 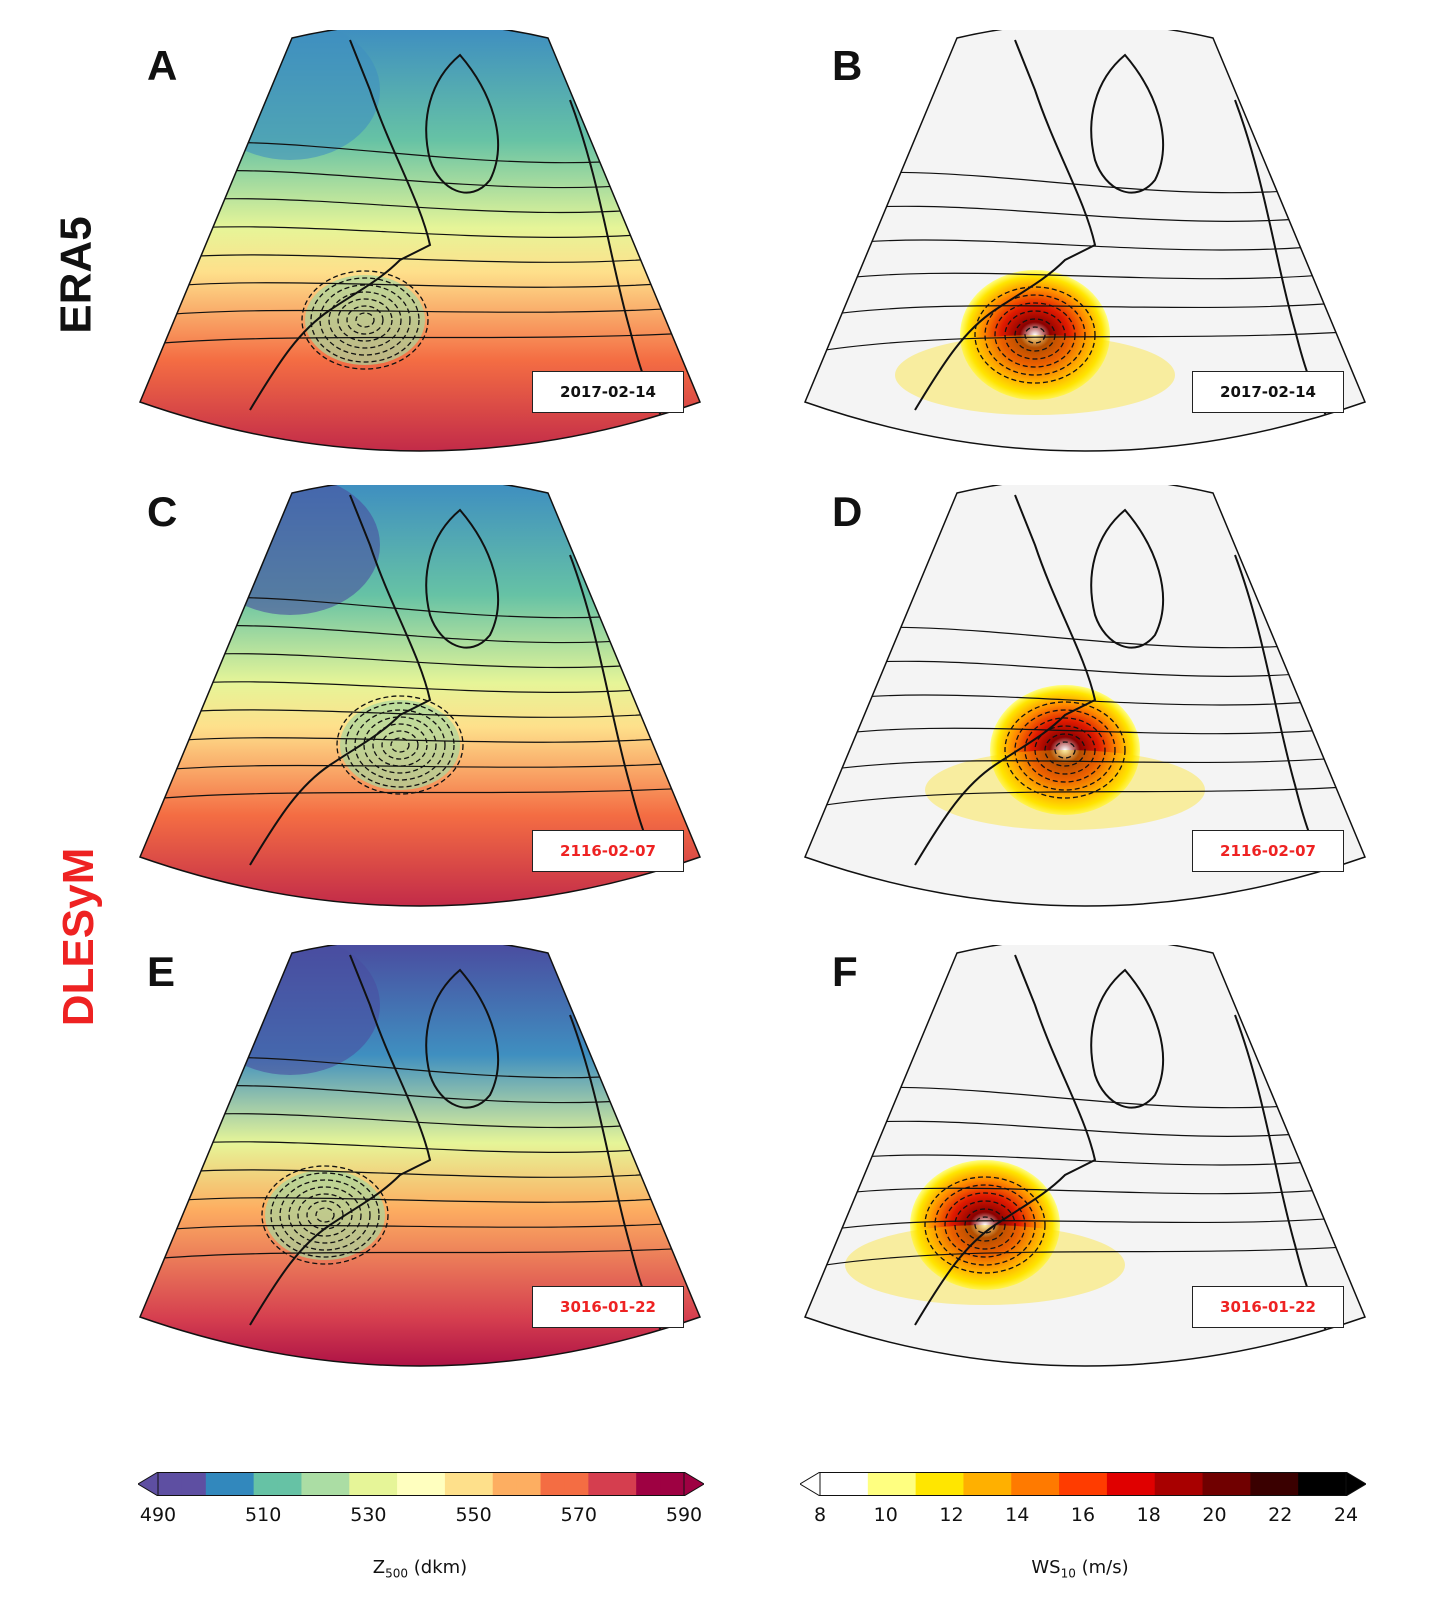 What do you see at coordinates (420, 241) in the screenshot?
I see `map-panel-a` at bounding box center [420, 241].